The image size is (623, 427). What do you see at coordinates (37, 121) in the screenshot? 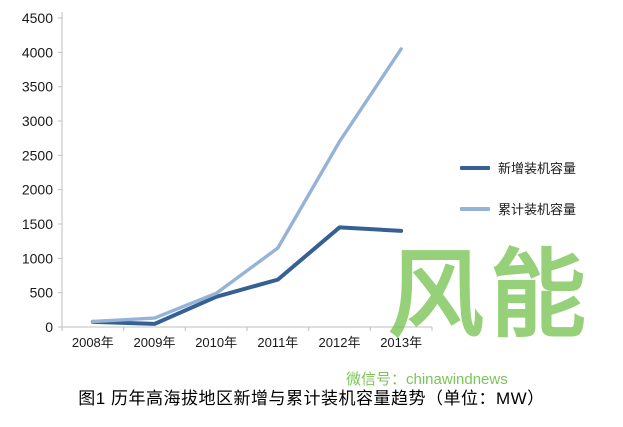
I see `y-tick-label: 3000` at bounding box center [37, 121].